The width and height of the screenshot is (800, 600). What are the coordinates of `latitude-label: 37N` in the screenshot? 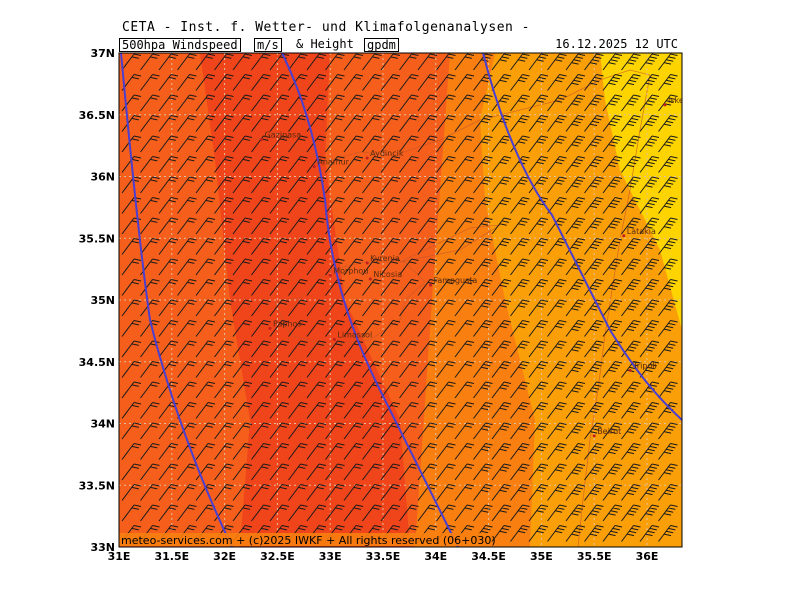 It's located at (102, 53).